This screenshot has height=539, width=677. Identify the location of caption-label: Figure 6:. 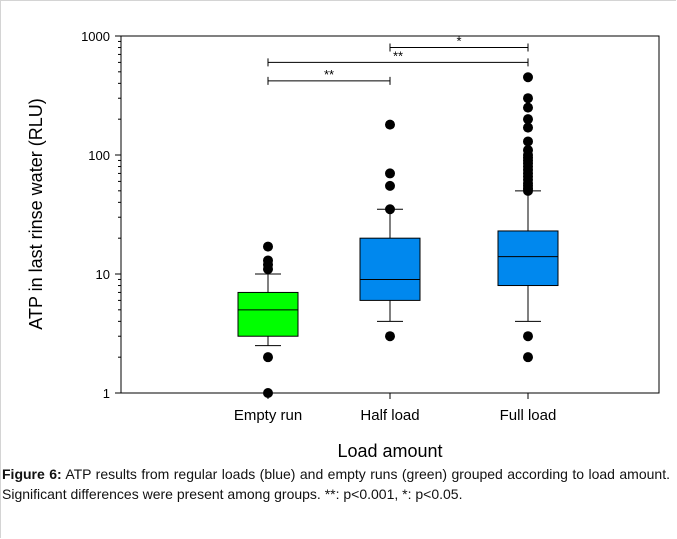
(32, 474).